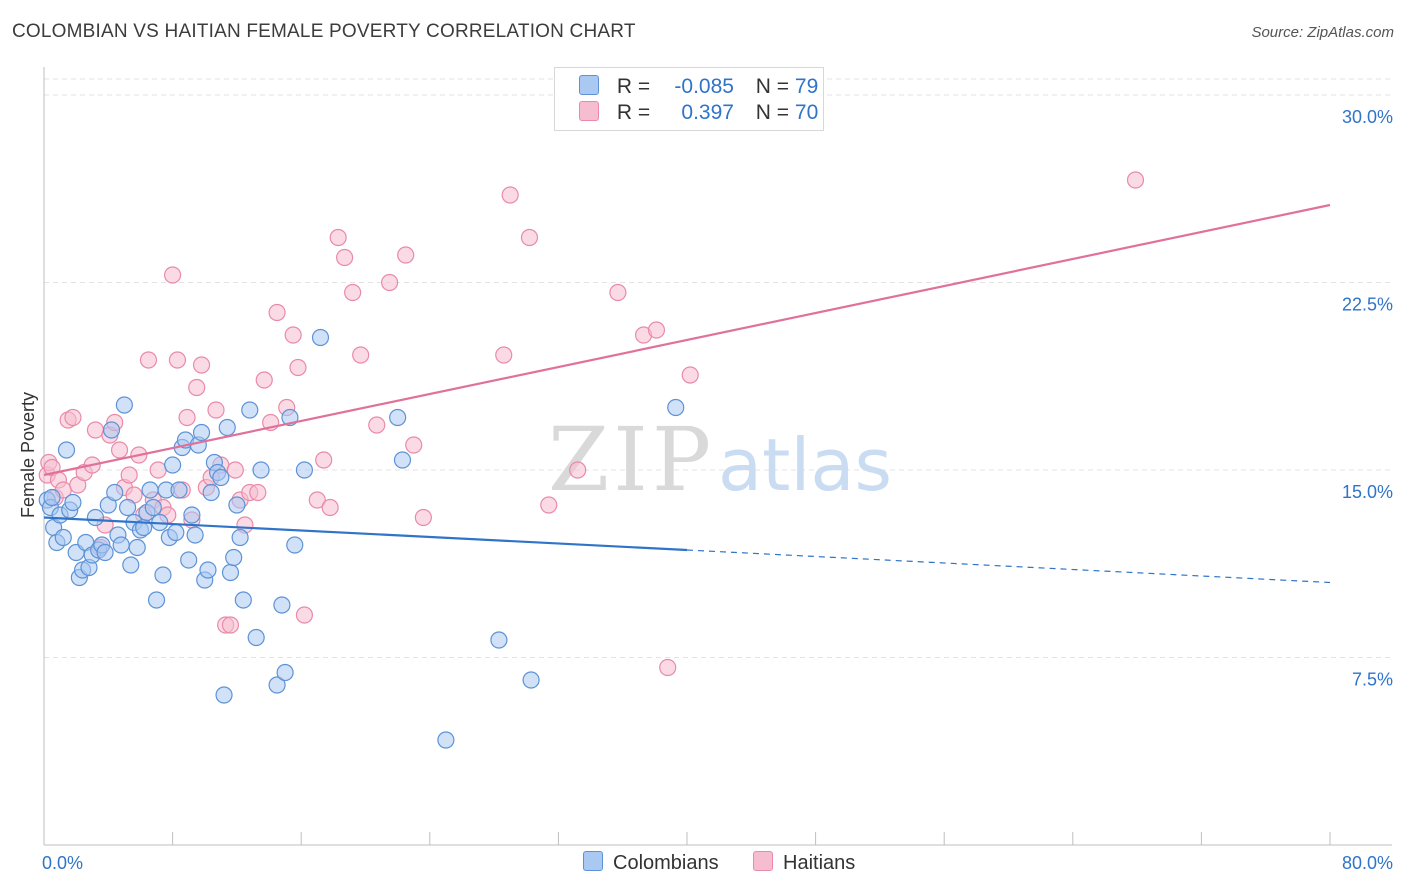 The width and height of the screenshot is (1406, 892). Describe the element at coordinates (806, 86) in the screenshot. I see `legend-n-value: 79` at that location.